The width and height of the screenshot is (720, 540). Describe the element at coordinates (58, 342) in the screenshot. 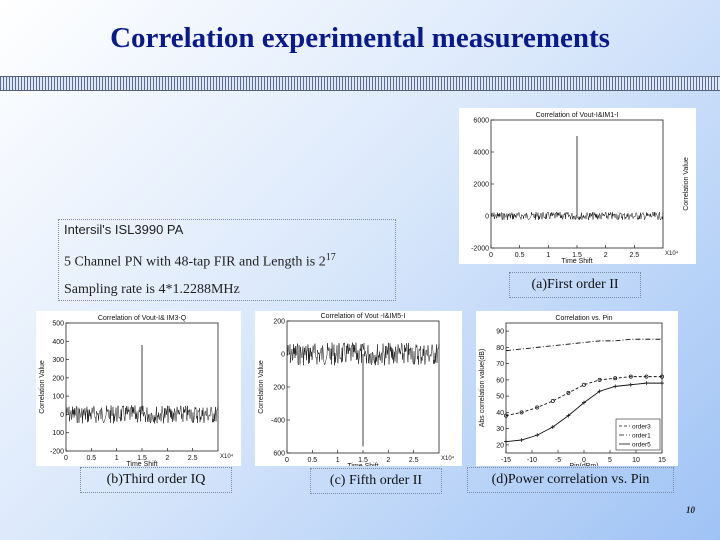

I see `y-tick-label: 400` at that location.